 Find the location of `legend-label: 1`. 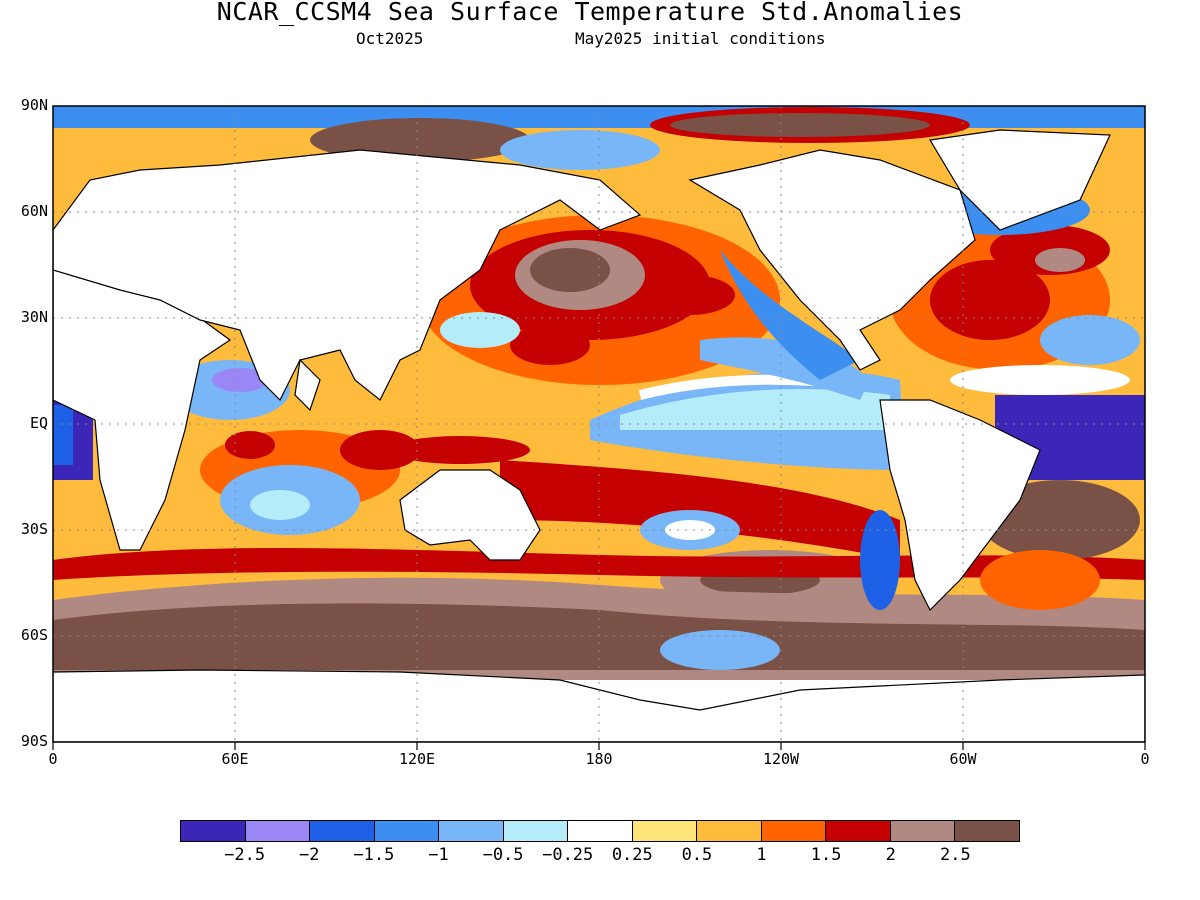

legend-label: 1 is located at coordinates (761, 855).